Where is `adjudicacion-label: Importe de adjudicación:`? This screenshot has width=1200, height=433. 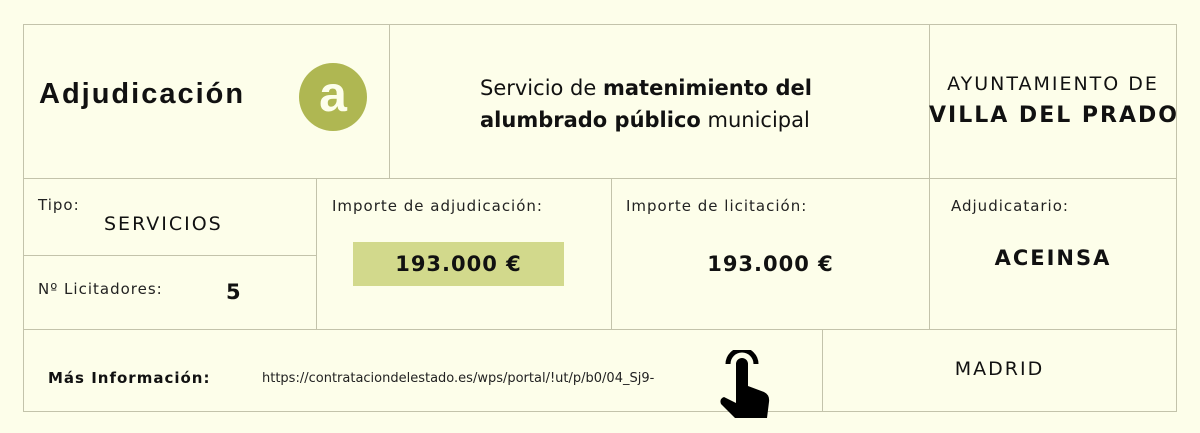
adjudicacion-label: Importe de adjudicación: is located at coordinates (437, 206).